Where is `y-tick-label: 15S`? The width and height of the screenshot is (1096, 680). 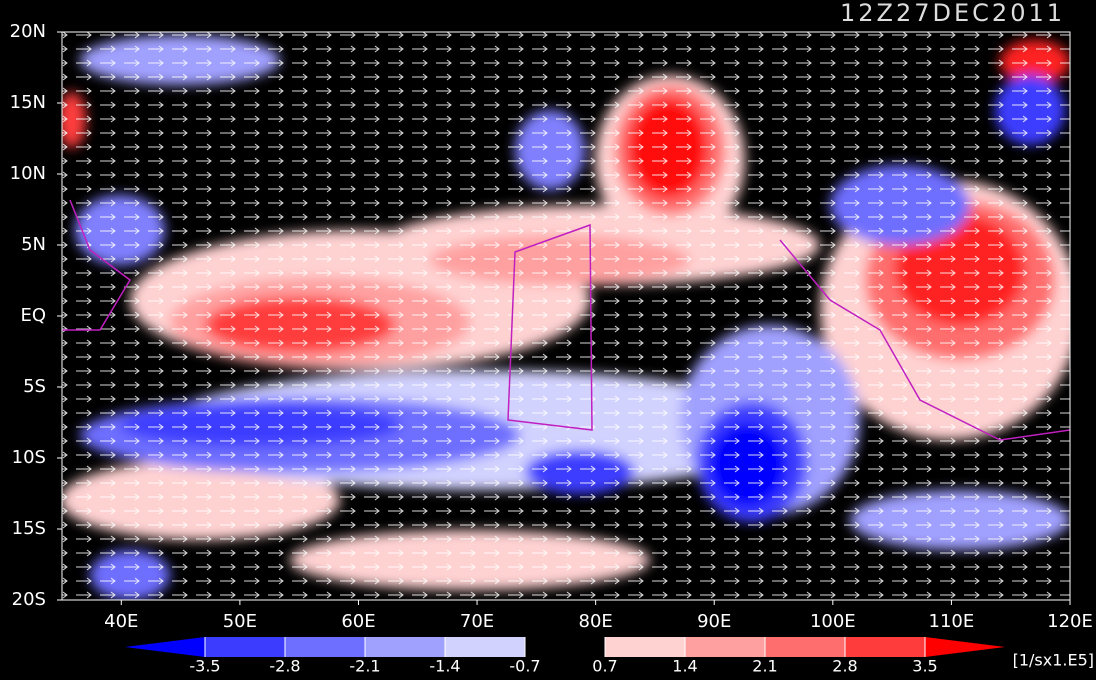 y-tick-label: 15S is located at coordinates (29, 528).